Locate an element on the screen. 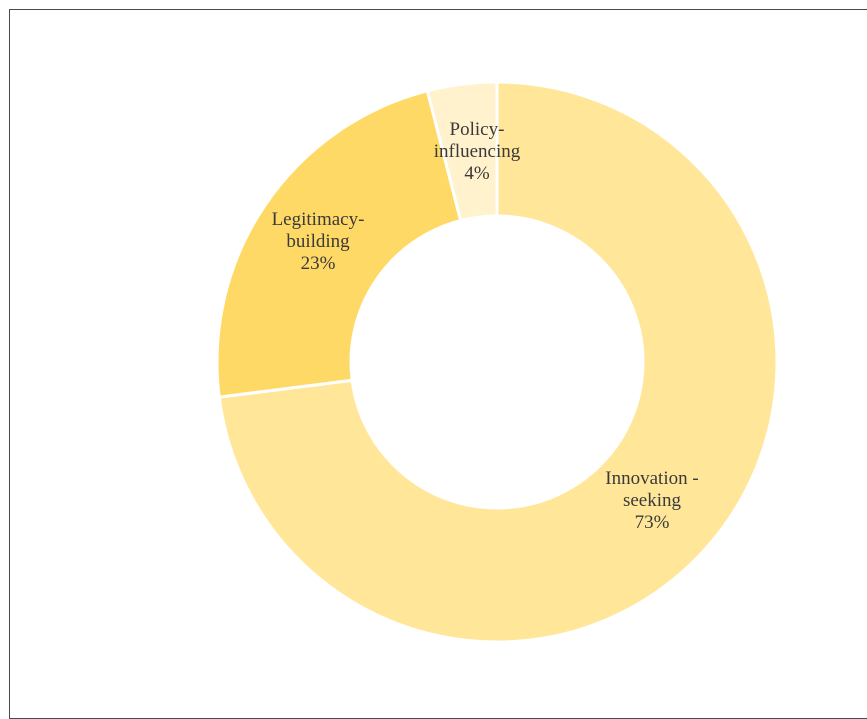 The height and width of the screenshot is (719, 867). slice-name-line: building is located at coordinates (318, 241).